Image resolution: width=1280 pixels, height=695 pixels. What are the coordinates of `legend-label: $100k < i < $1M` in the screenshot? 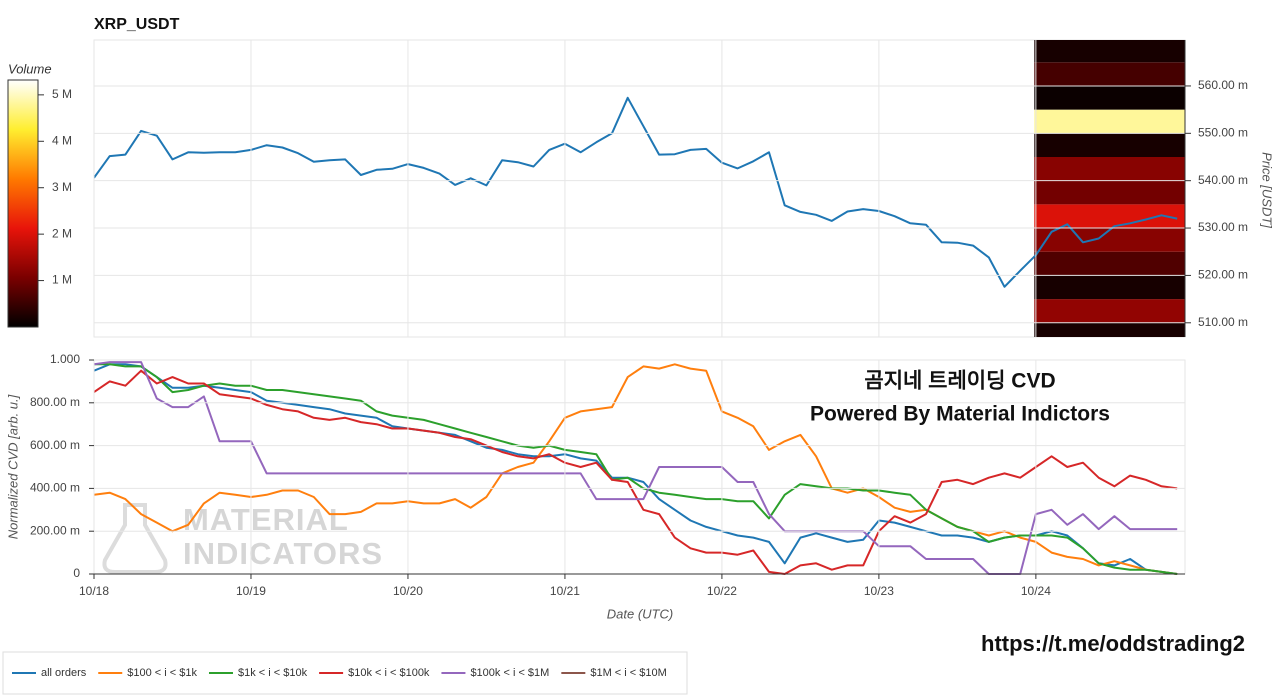 It's located at (509, 673).